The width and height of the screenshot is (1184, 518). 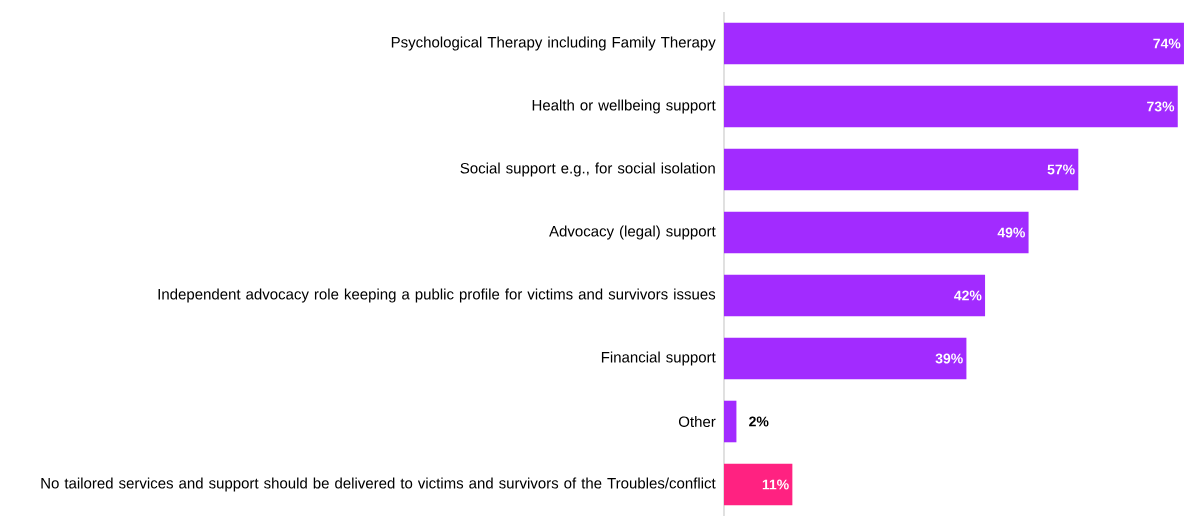 What do you see at coordinates (553, 43) in the screenshot?
I see `y-tick-label: Psychological Therapy including Family Therapy` at bounding box center [553, 43].